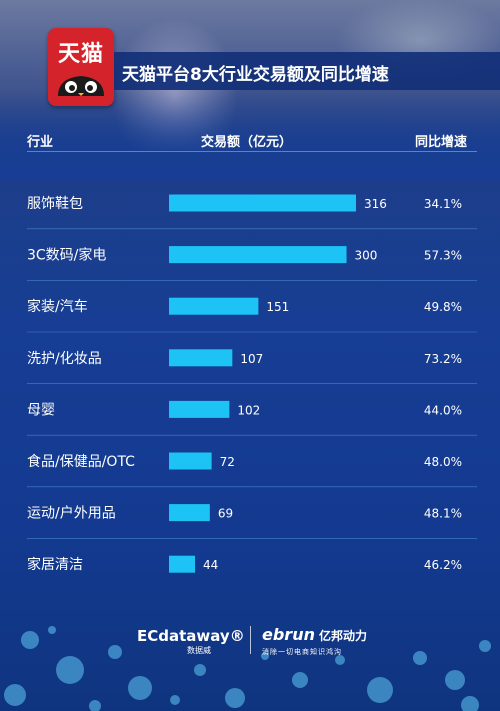 This screenshot has height=711, width=500. Describe the element at coordinates (227, 462) in the screenshot. I see `value-label: 72` at that location.